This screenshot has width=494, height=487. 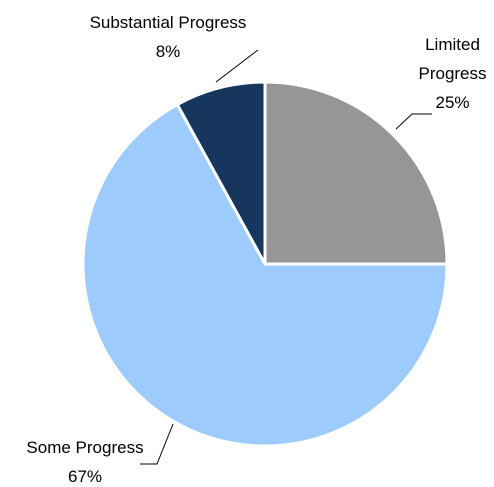 What do you see at coordinates (85, 476) in the screenshot?
I see `value-label: 67%` at bounding box center [85, 476].